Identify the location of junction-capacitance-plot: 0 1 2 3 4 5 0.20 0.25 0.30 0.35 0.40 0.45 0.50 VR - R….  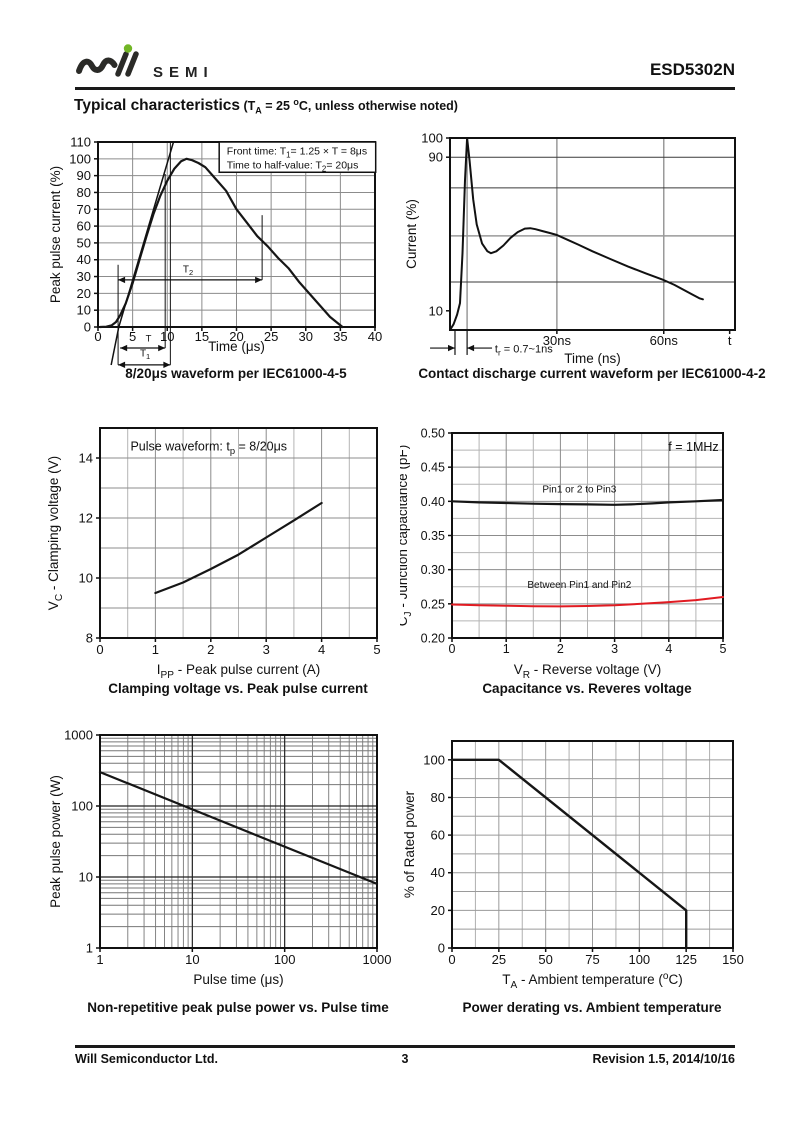
(563, 554).